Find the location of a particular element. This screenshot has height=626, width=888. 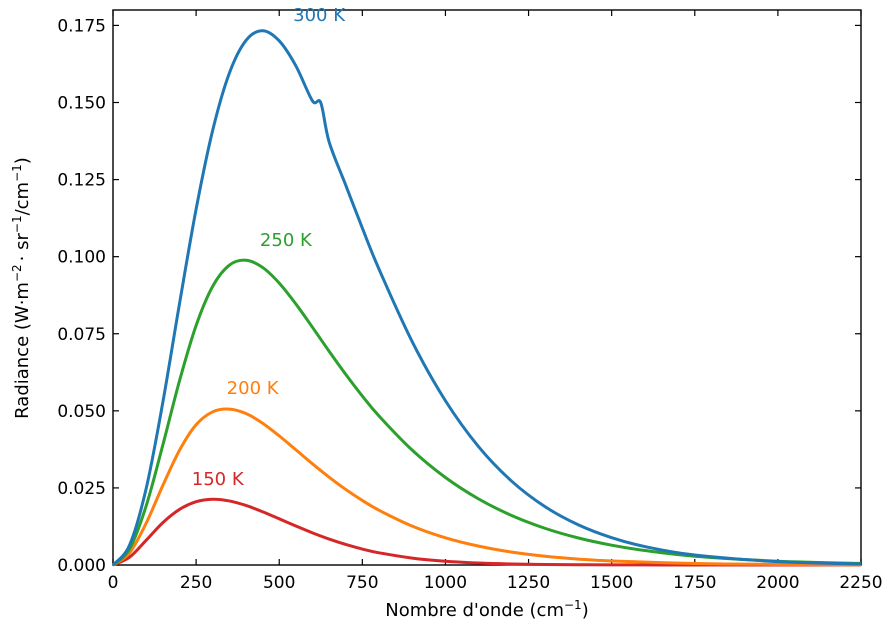

curve-label-150-k: 150 K is located at coordinates (218, 479).